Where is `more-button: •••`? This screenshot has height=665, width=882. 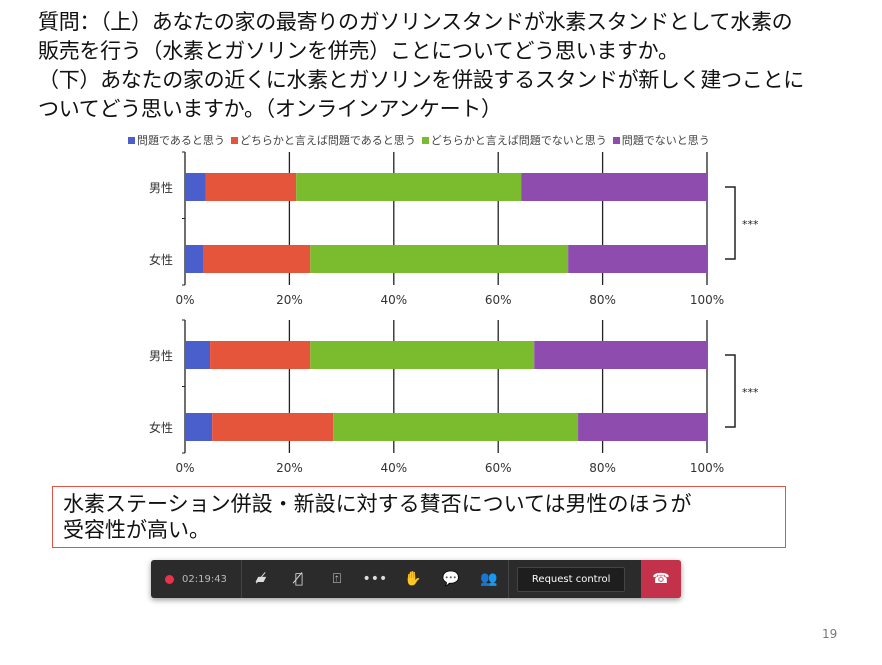
more-button: ••• is located at coordinates (375, 579).